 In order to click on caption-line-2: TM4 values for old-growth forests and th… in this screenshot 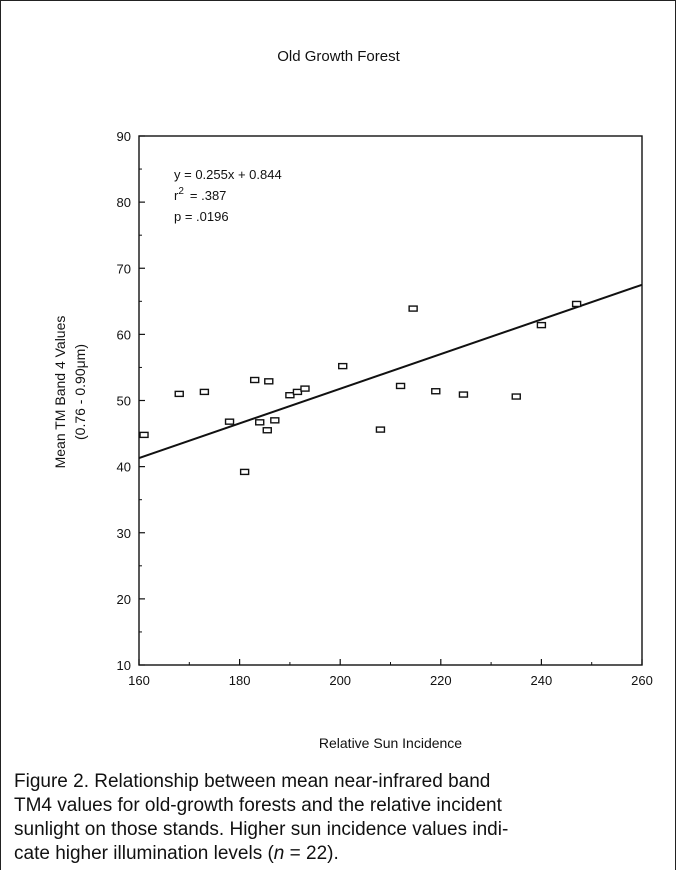, I will do `click(258, 805)`.